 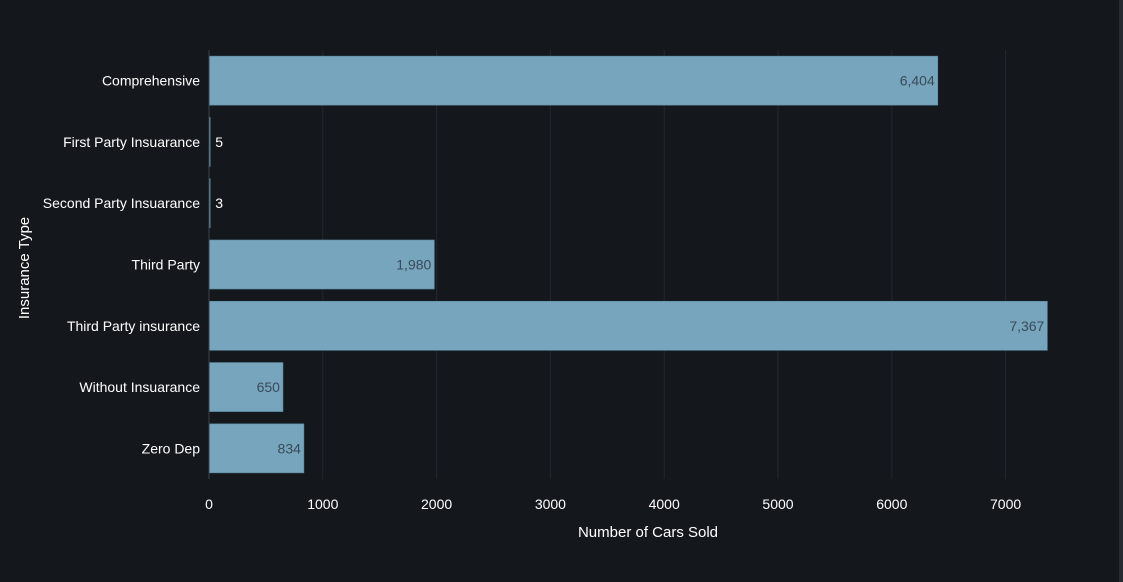 I want to click on x-tick-label: 1000, so click(x=322, y=504).